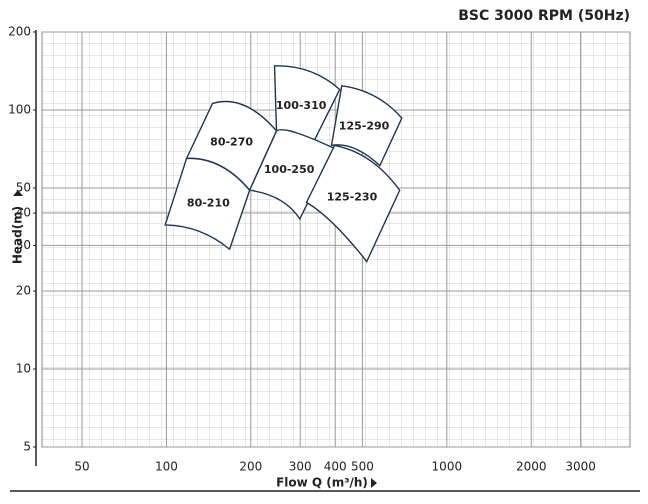 The width and height of the screenshot is (648, 504). I want to click on y-tick-label: 100, so click(19, 109).